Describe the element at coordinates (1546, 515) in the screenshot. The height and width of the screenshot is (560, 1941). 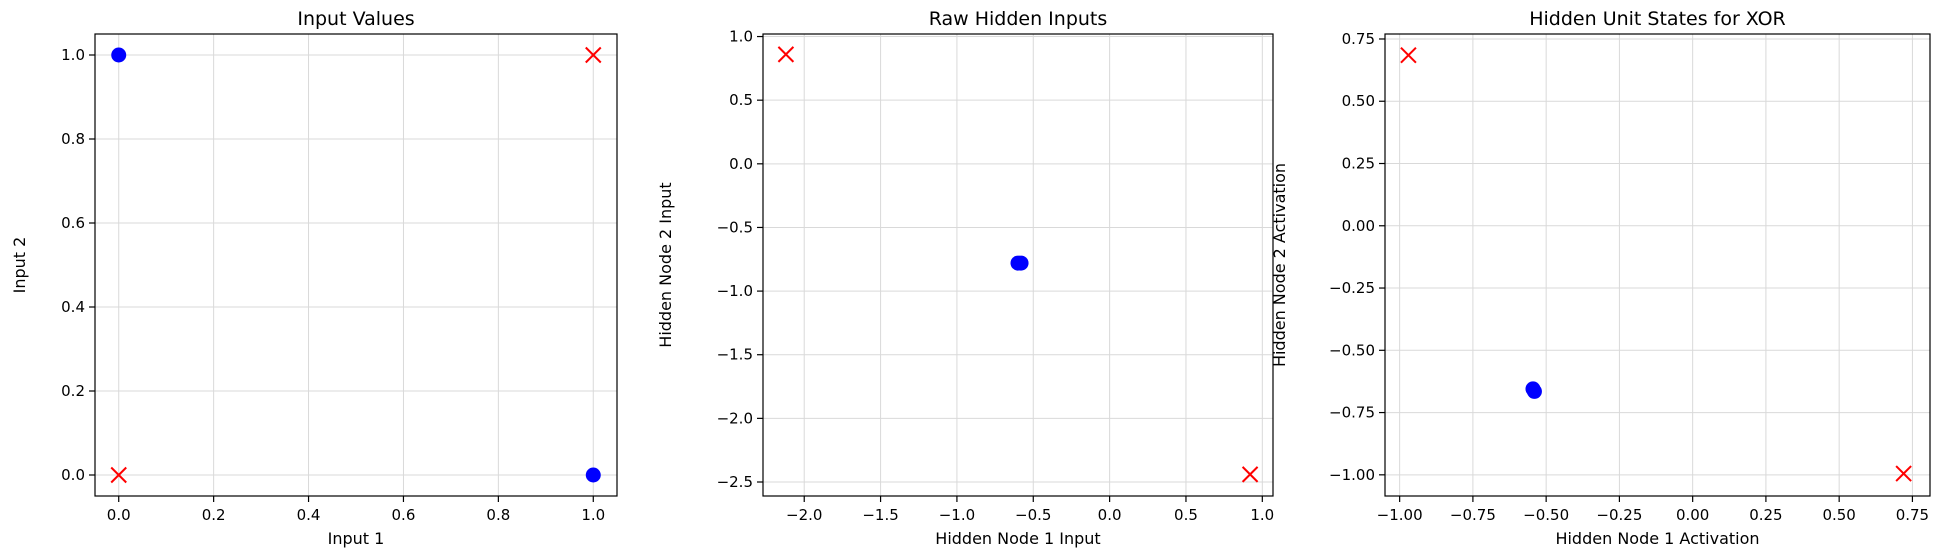
I see `x-tick-label: −0.50` at that location.